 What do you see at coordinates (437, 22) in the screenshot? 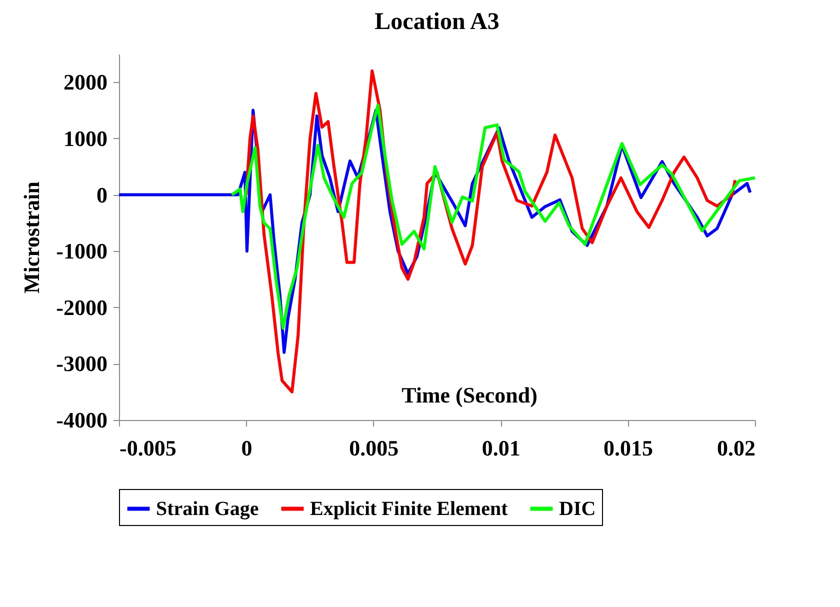
I see `chart-title: Location A3` at bounding box center [437, 22].